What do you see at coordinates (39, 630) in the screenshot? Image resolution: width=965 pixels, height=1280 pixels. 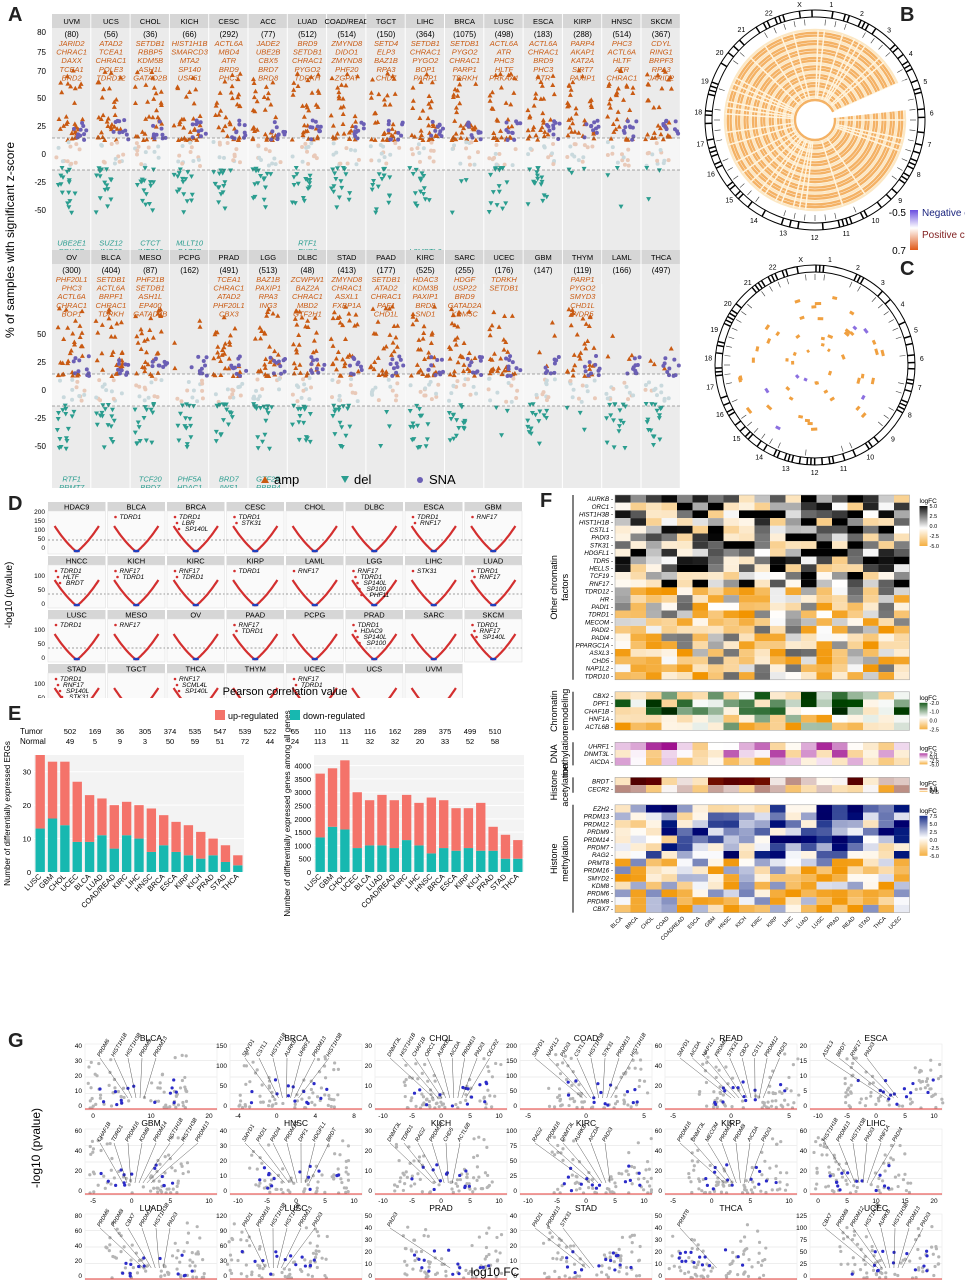 I see `facet-ytick: 100` at bounding box center [39, 630].